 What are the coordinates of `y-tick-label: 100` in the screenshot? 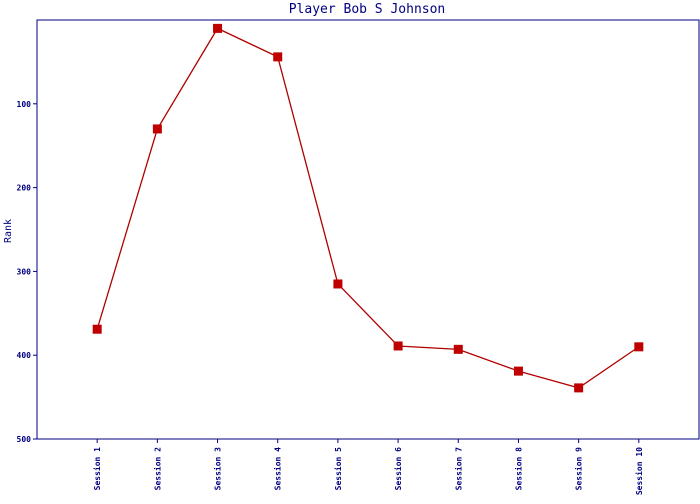 It's located at (24, 104).